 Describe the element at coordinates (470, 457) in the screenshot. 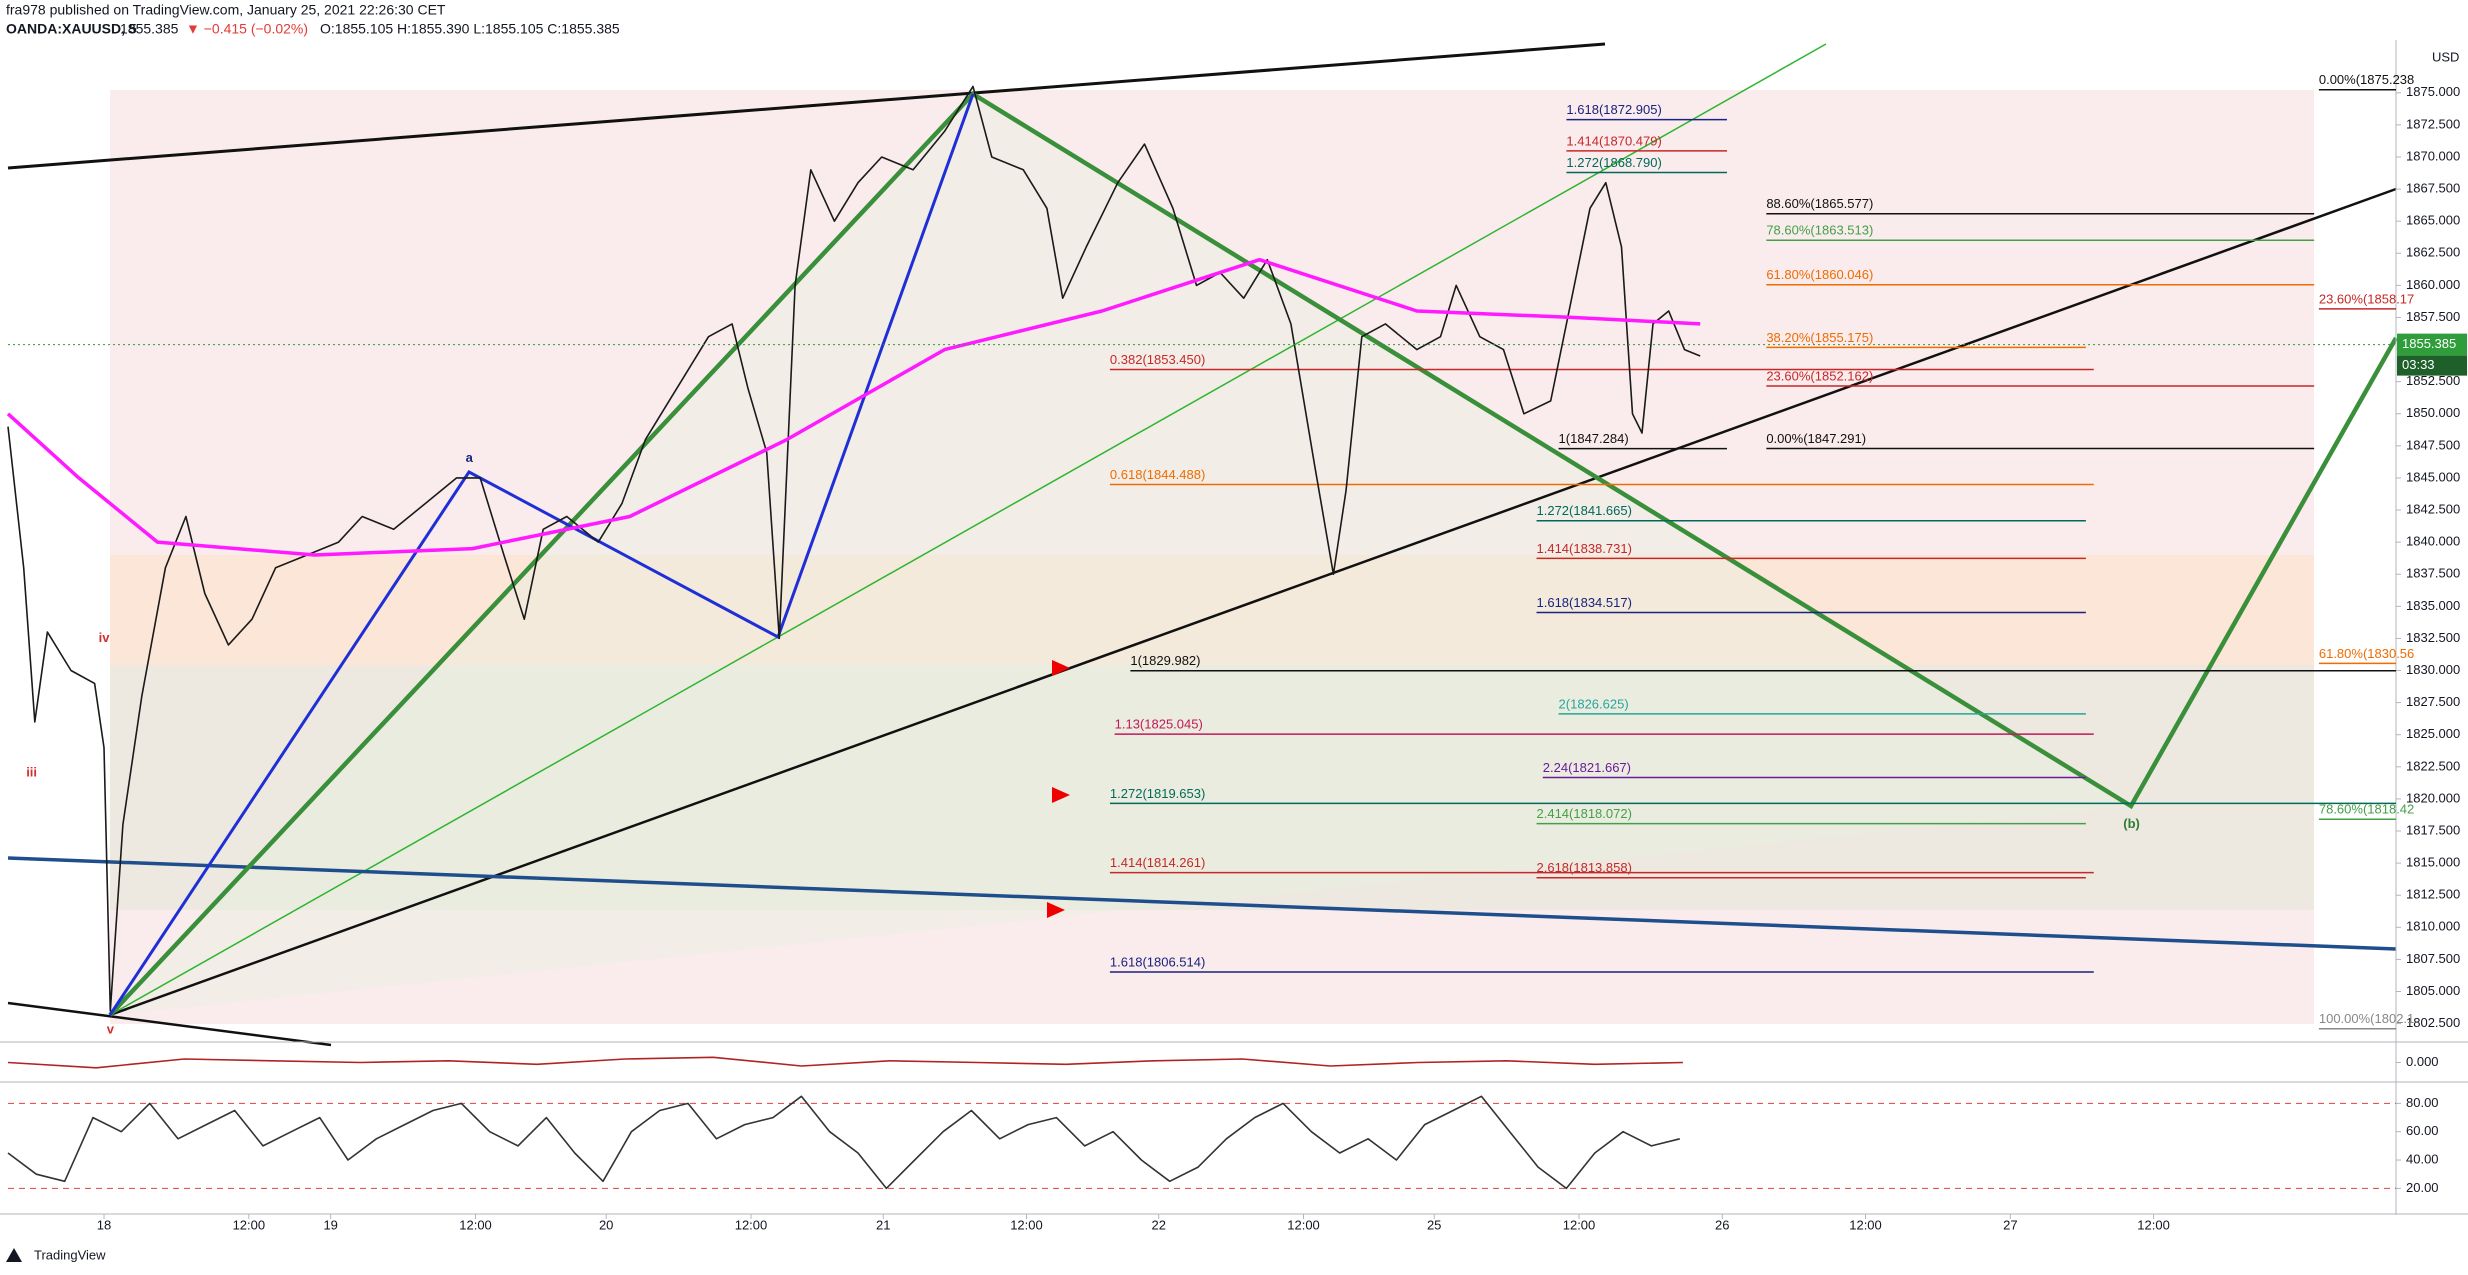

I see `wave-label: a` at that location.